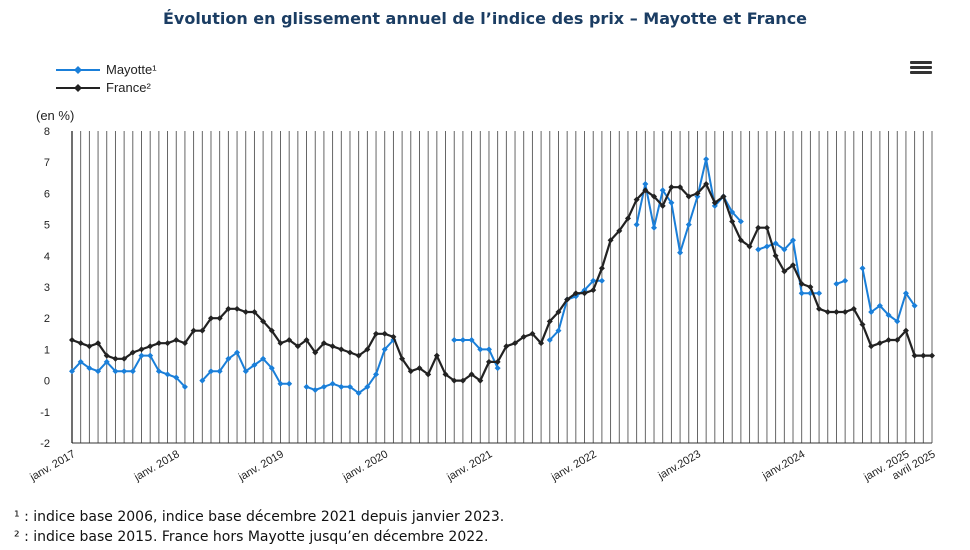  What do you see at coordinates (921, 68) in the screenshot?
I see `hamburger-menu-icon` at bounding box center [921, 68].